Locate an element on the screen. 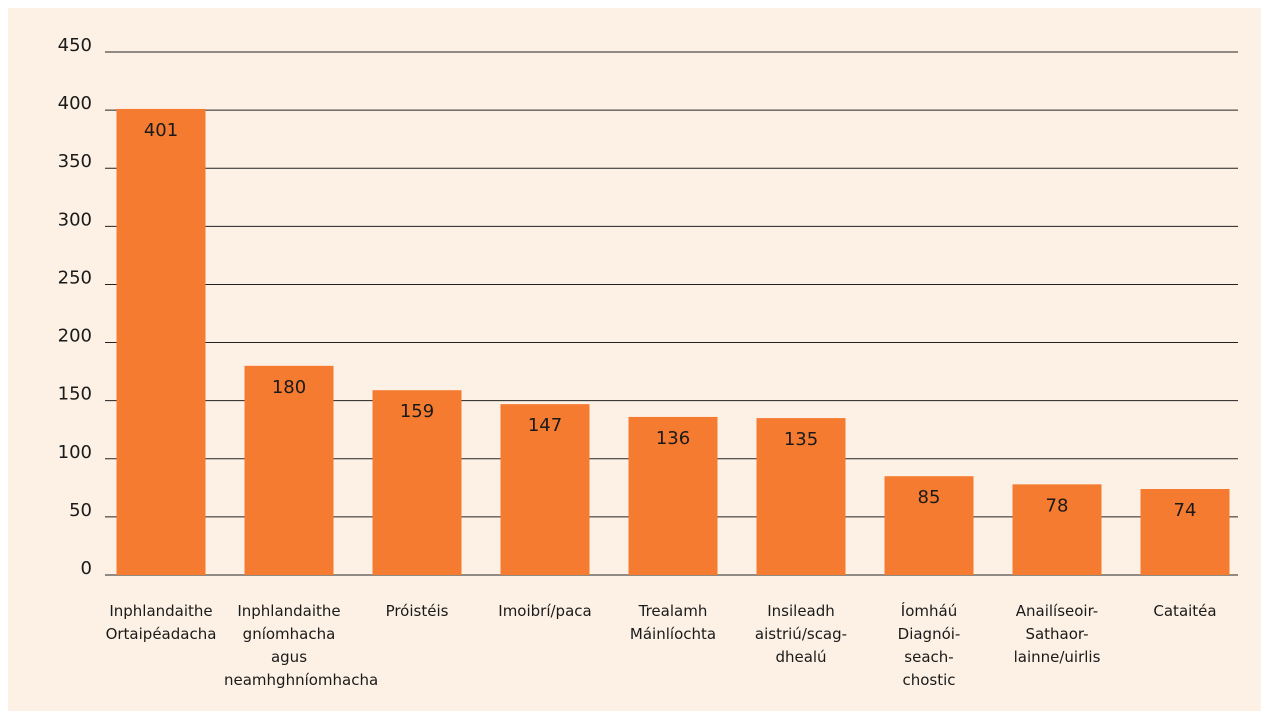 This screenshot has width=1261, height=711. x-tick-label: Imoibrí/paca is located at coordinates (545, 611).